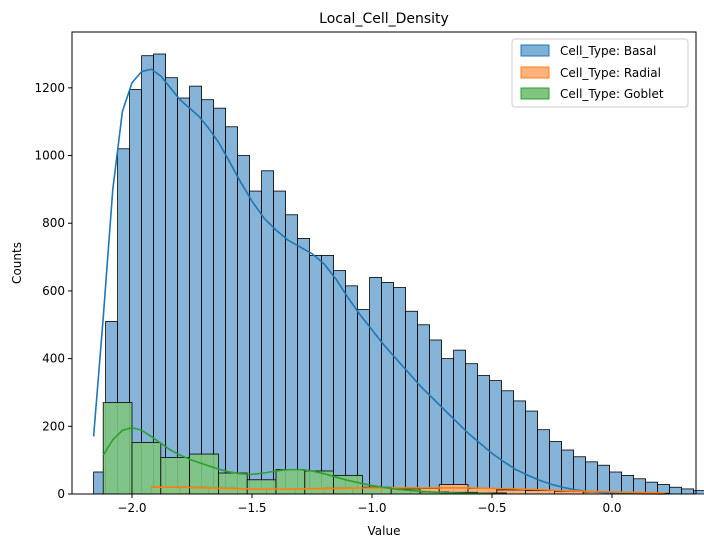 Image resolution: width=704 pixels, height=547 pixels. What do you see at coordinates (53, 223) in the screenshot?
I see `y-tick-label: 800` at bounding box center [53, 223].